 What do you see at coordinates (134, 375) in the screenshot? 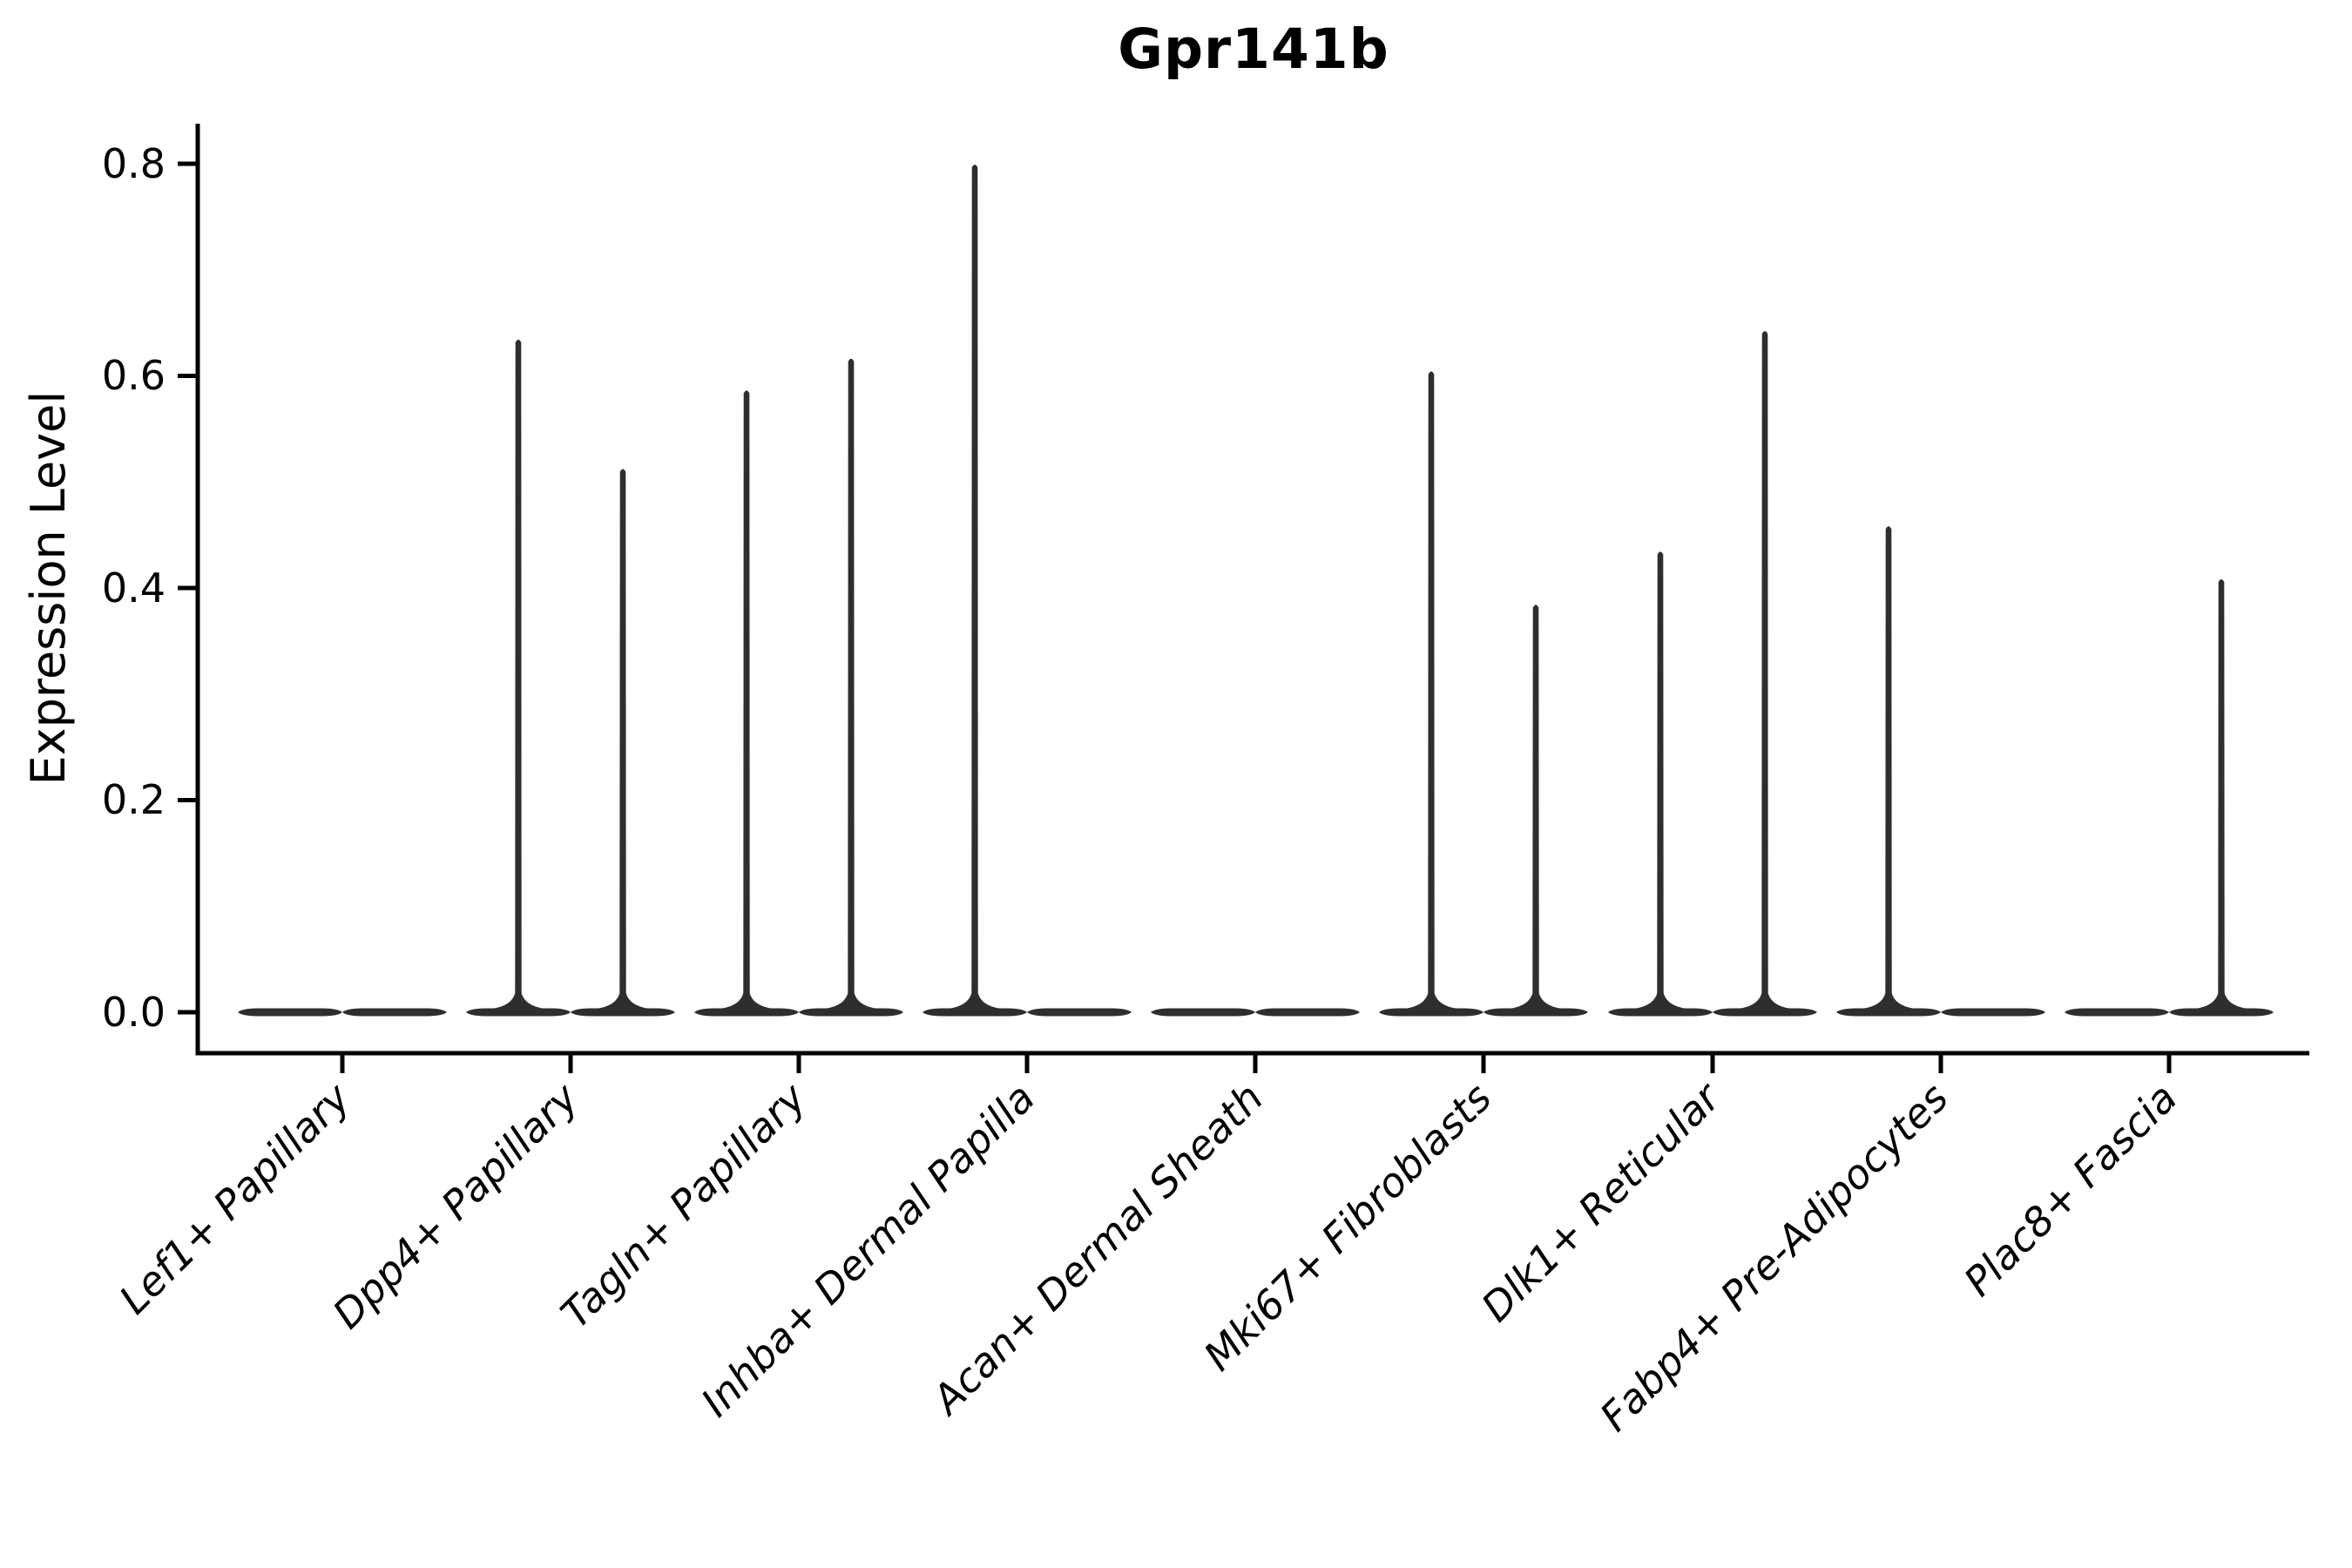
I see `y-tick-label-0.6: 0.6` at bounding box center [134, 375].